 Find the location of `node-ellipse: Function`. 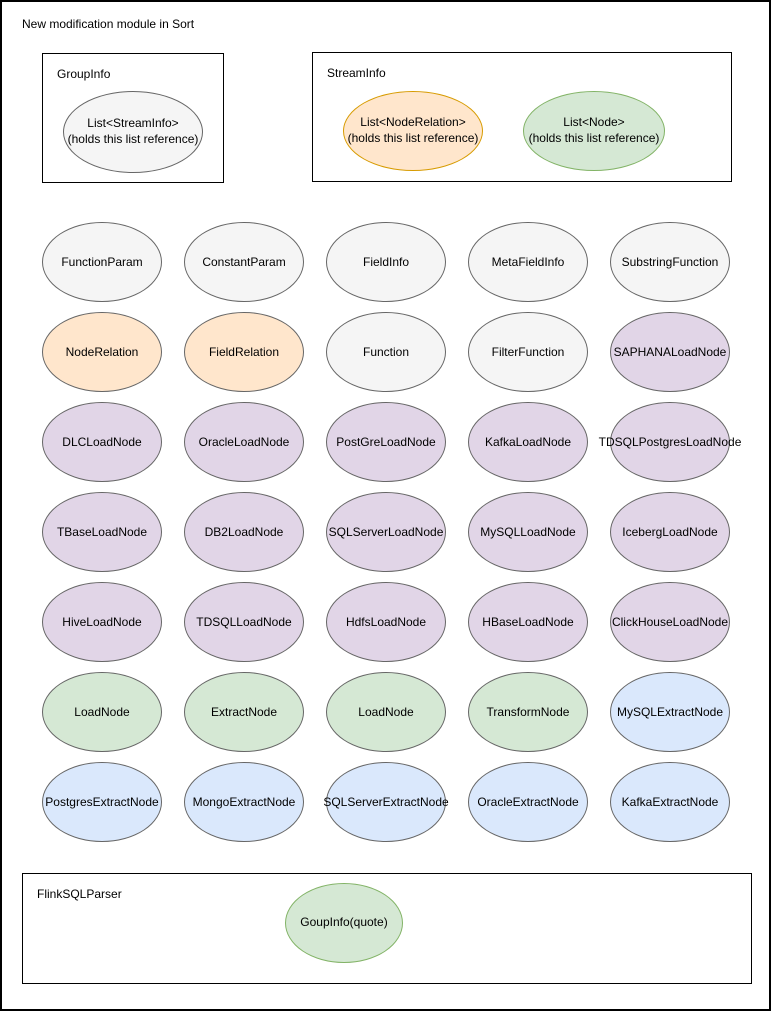

node-ellipse: Function is located at coordinates (386, 352).